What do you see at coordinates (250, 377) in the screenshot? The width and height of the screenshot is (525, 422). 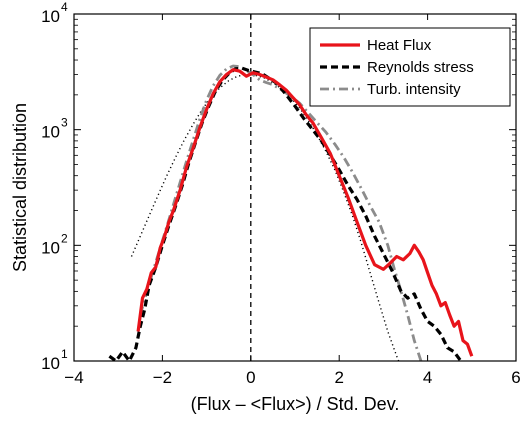 I see `x-tick-label: 0` at bounding box center [250, 377].